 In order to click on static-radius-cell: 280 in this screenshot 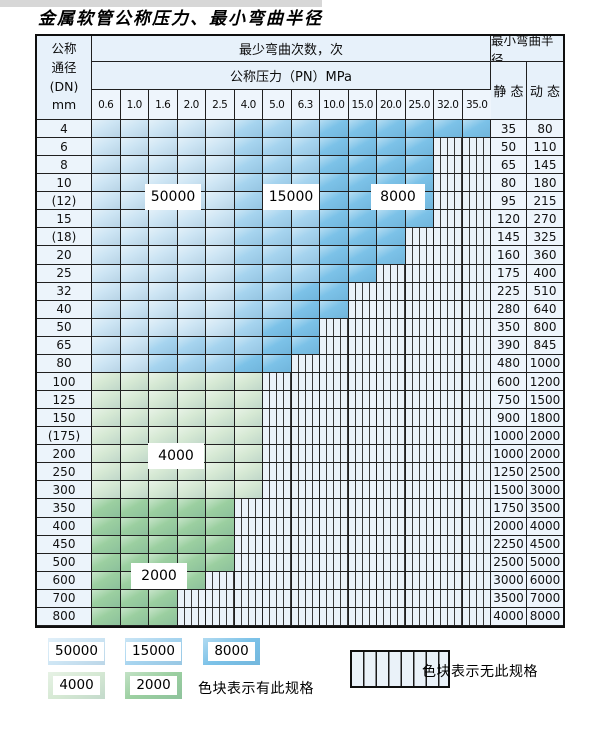, I will do `click(509, 309)`.